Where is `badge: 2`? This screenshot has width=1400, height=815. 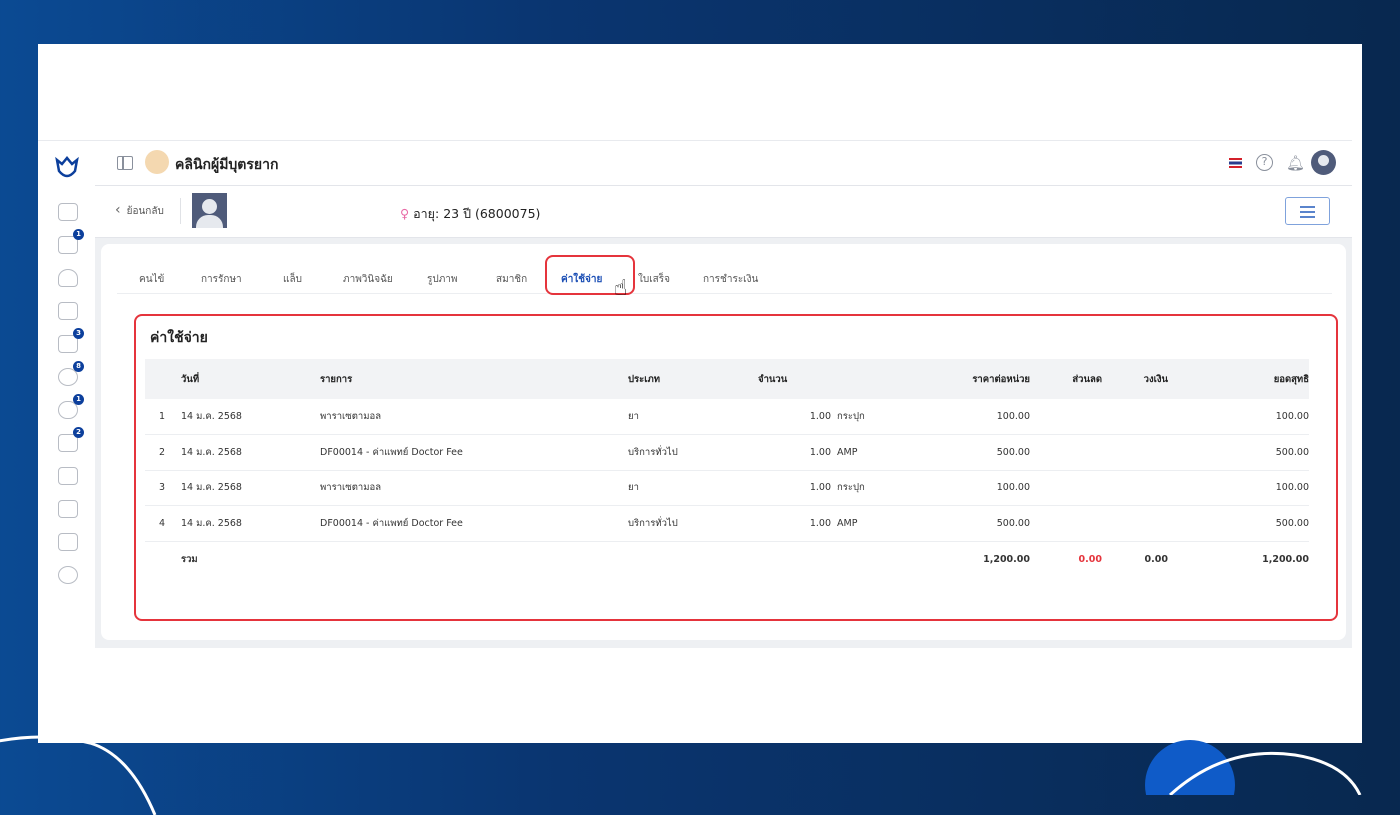
badge: 2 is located at coordinates (78, 432).